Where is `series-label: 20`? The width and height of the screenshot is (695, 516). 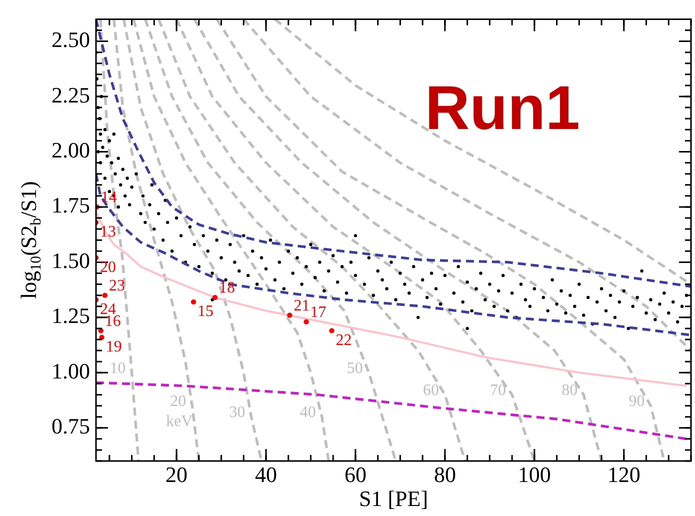
series-label: 20 is located at coordinates (178, 401).